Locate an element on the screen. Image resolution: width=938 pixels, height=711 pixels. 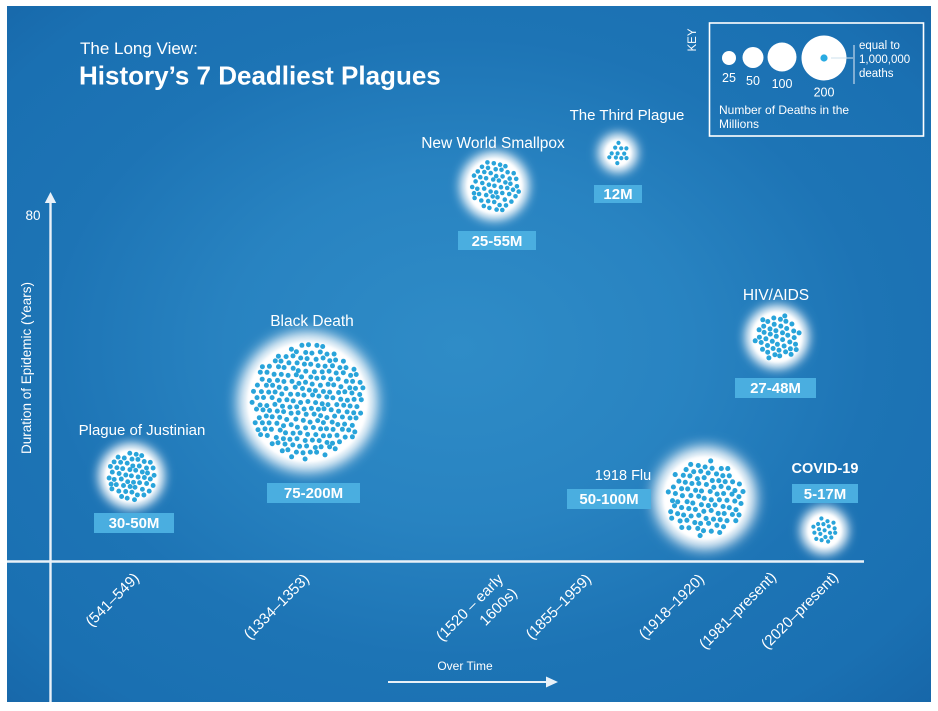
svg-text: 75-200M is located at coordinates (313, 493).